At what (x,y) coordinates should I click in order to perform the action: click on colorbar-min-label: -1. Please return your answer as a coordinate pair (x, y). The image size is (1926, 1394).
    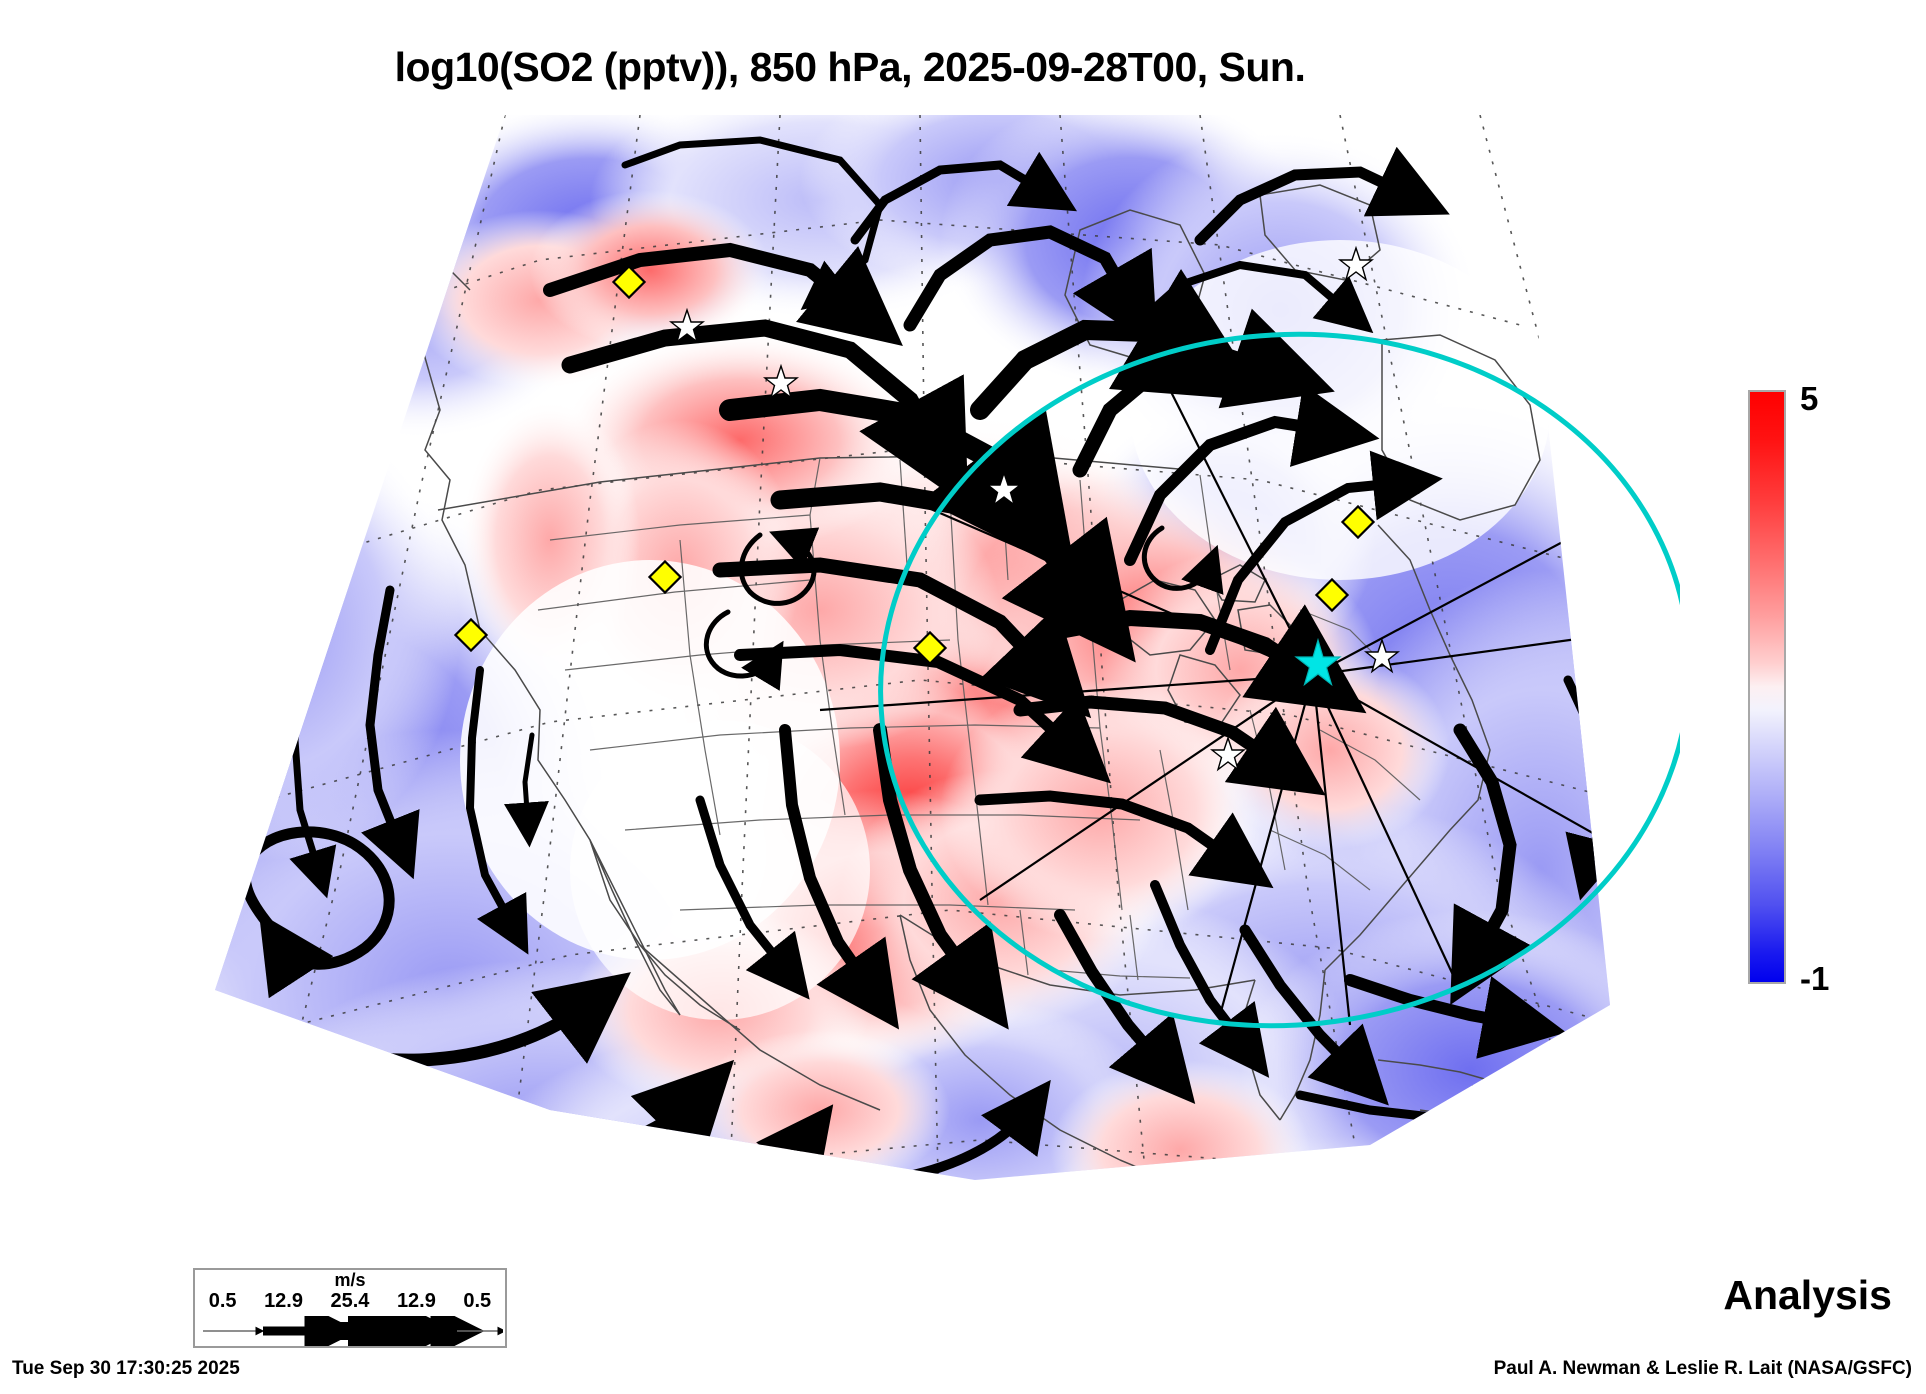
    Looking at the image, I should click on (1815, 978).